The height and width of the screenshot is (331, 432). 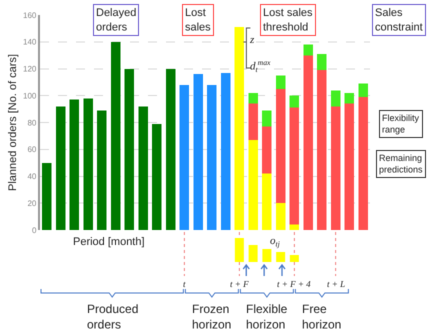 I want to click on text: Frozen horizon, so click(x=212, y=316).